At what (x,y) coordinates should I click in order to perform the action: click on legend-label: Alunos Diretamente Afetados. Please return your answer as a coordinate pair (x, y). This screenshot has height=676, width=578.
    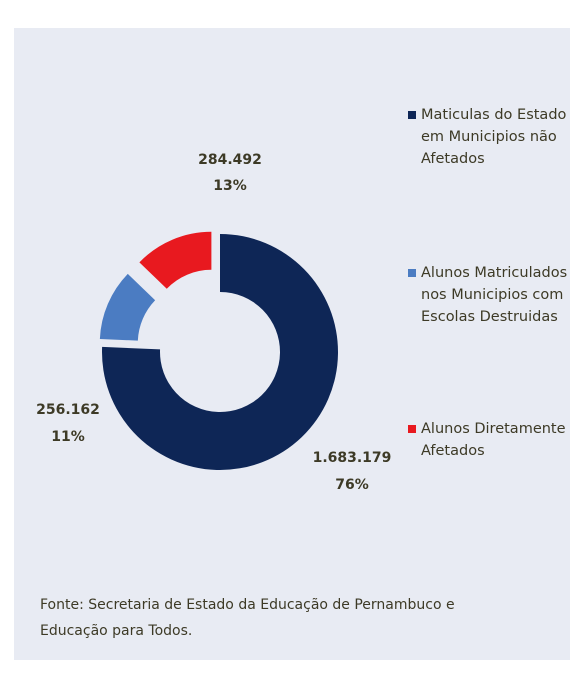
    Looking at the image, I should click on (493, 440).